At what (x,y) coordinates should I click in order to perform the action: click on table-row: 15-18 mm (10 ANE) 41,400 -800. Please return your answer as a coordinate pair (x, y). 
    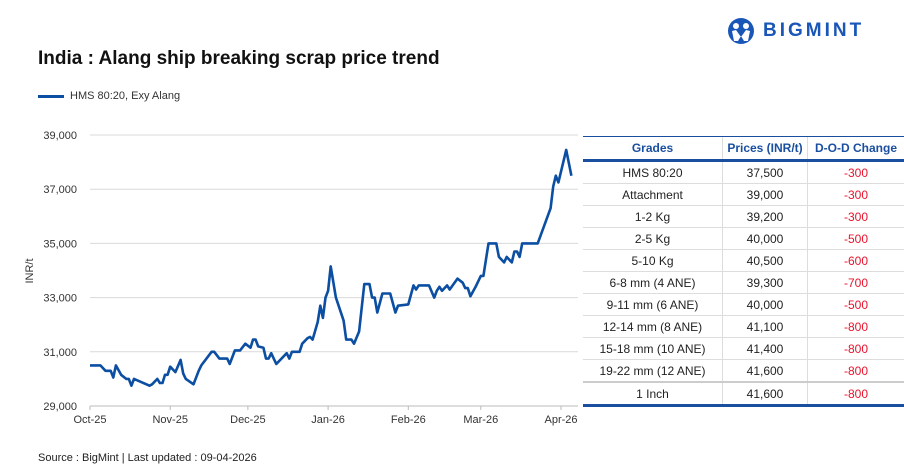
    Looking at the image, I should click on (743, 348).